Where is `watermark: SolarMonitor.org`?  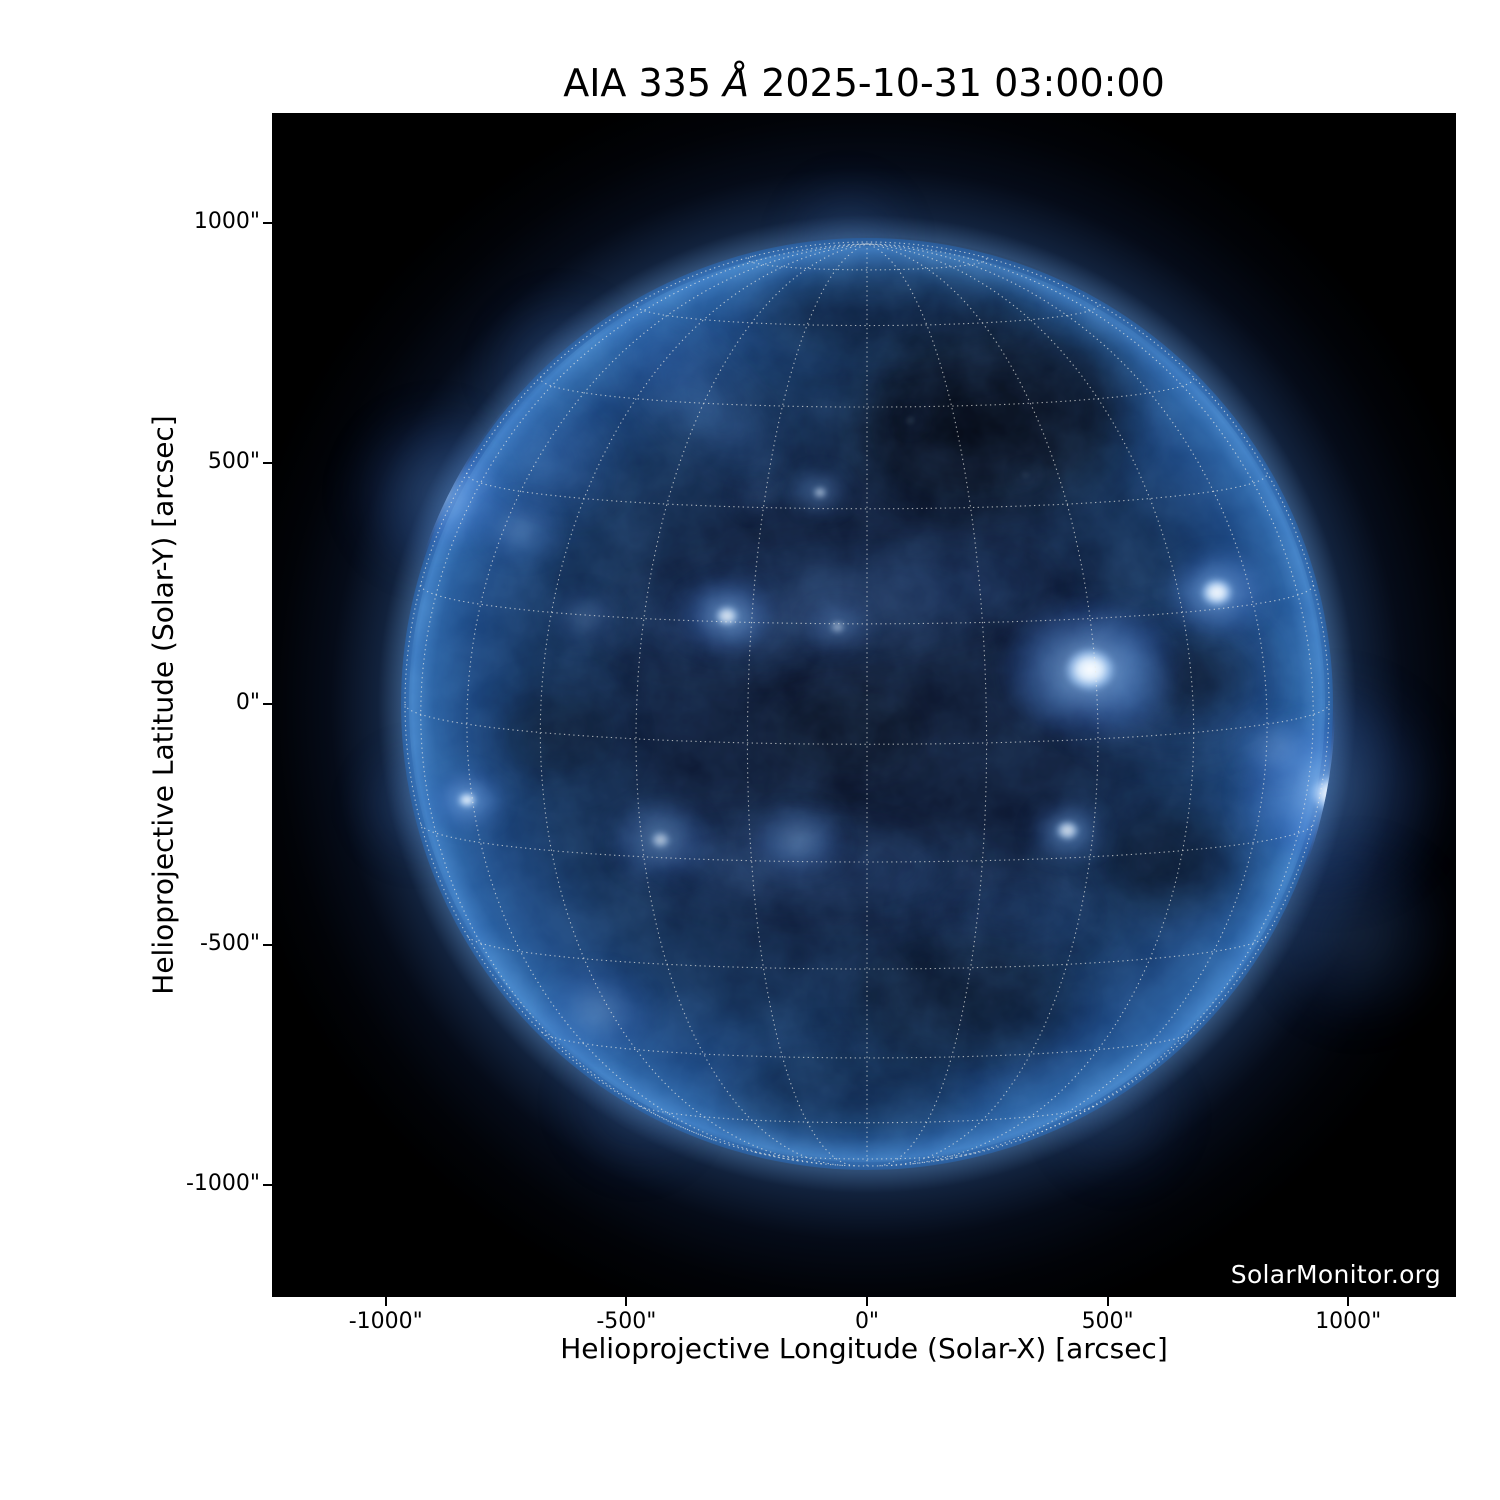
watermark: SolarMonitor.org is located at coordinates (1335, 1274).